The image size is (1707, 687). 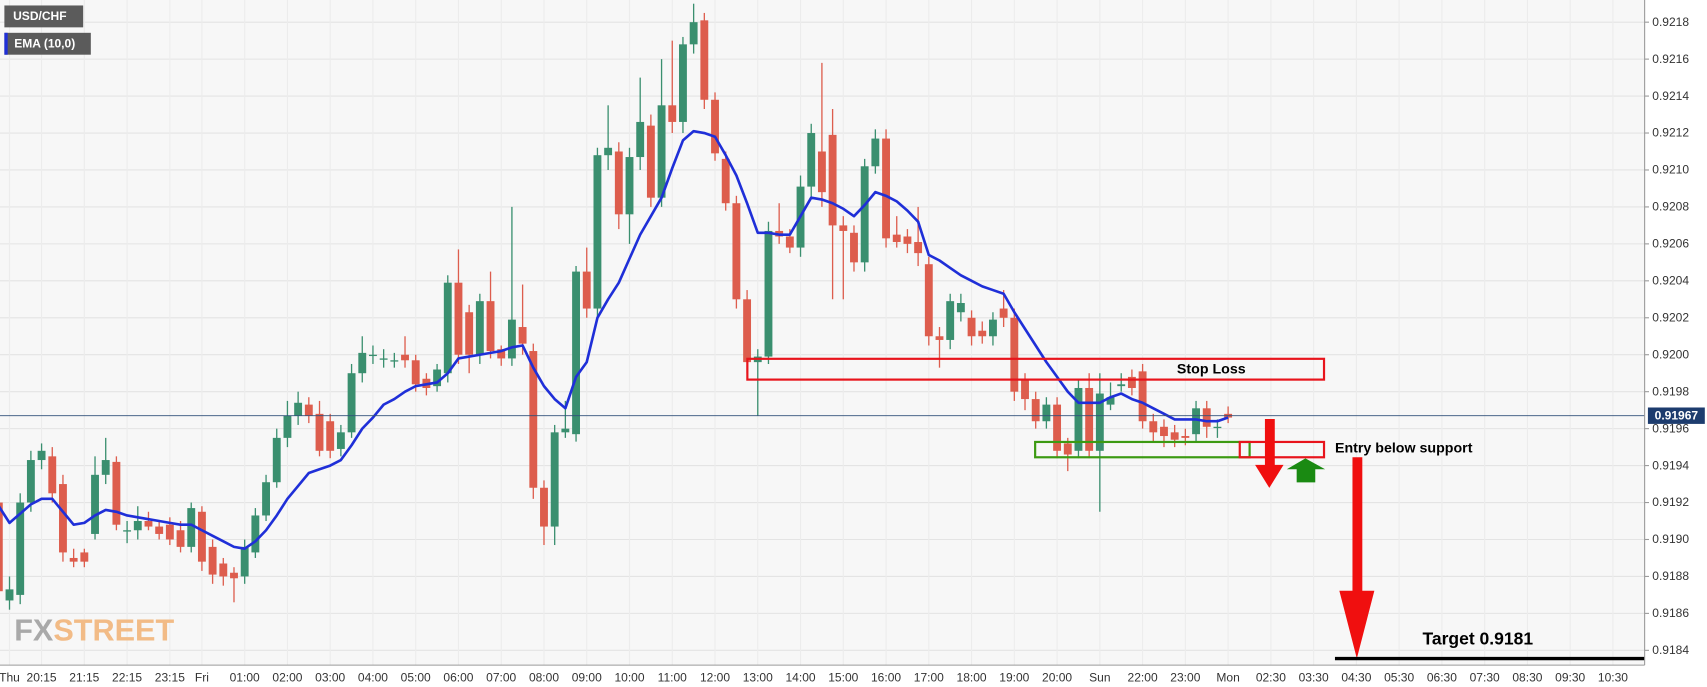 What do you see at coordinates (416, 677) in the screenshot?
I see `x-tick-label: 05:00` at bounding box center [416, 677].